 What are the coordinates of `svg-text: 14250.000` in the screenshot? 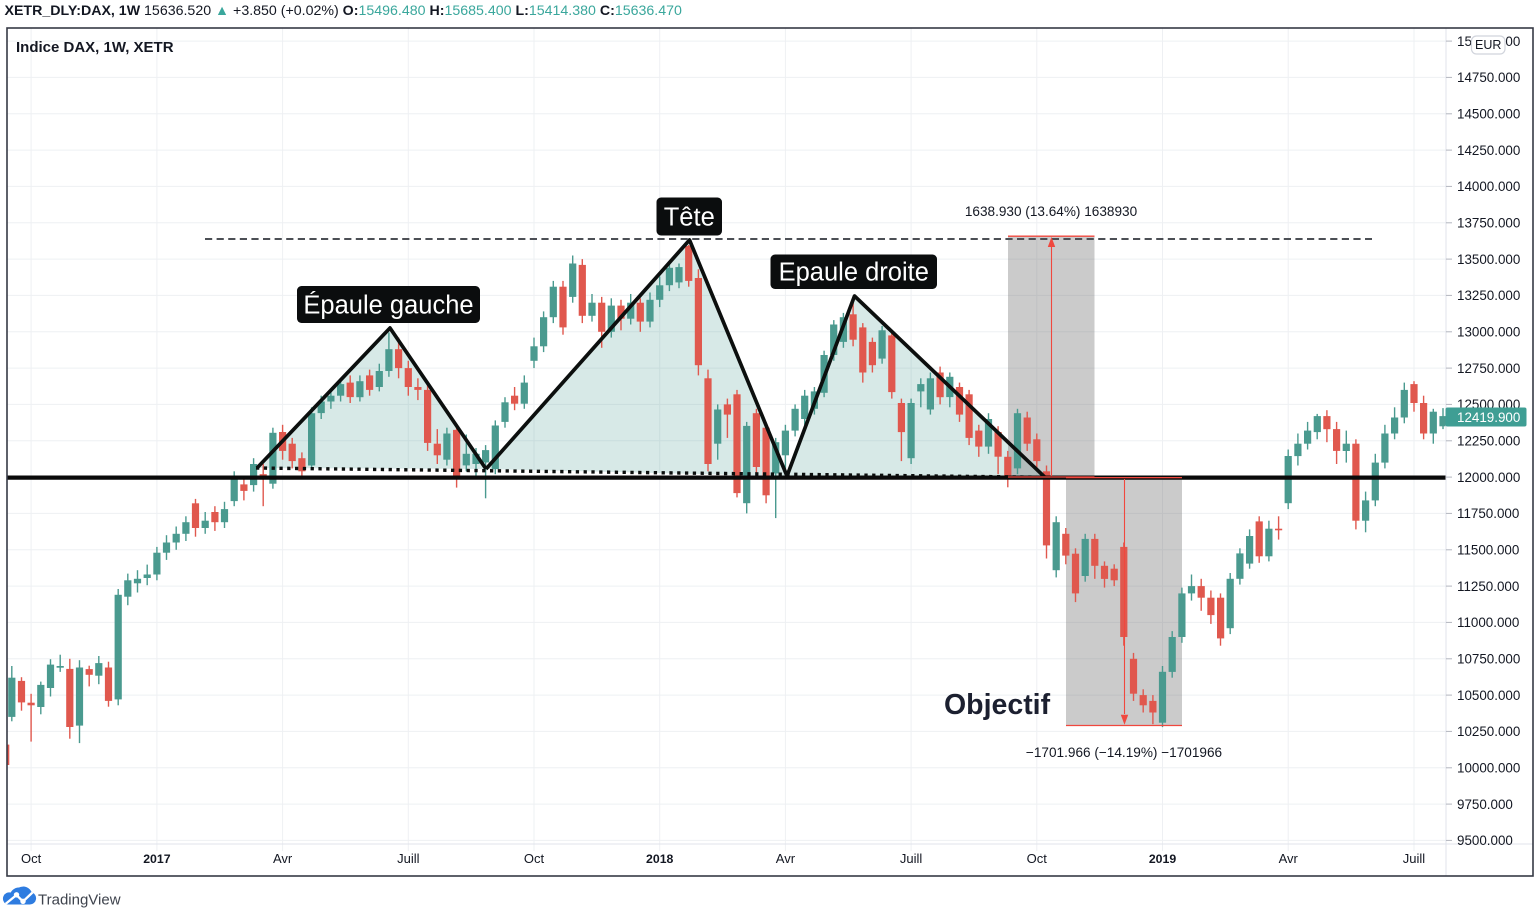 It's located at (1488, 150).